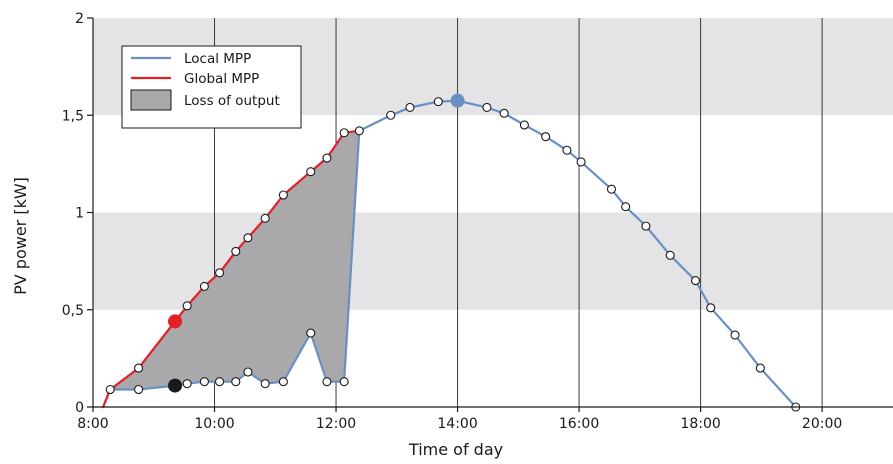 The width and height of the screenshot is (893, 464). I want to click on y-tick-label: 0,5, so click(73, 311).